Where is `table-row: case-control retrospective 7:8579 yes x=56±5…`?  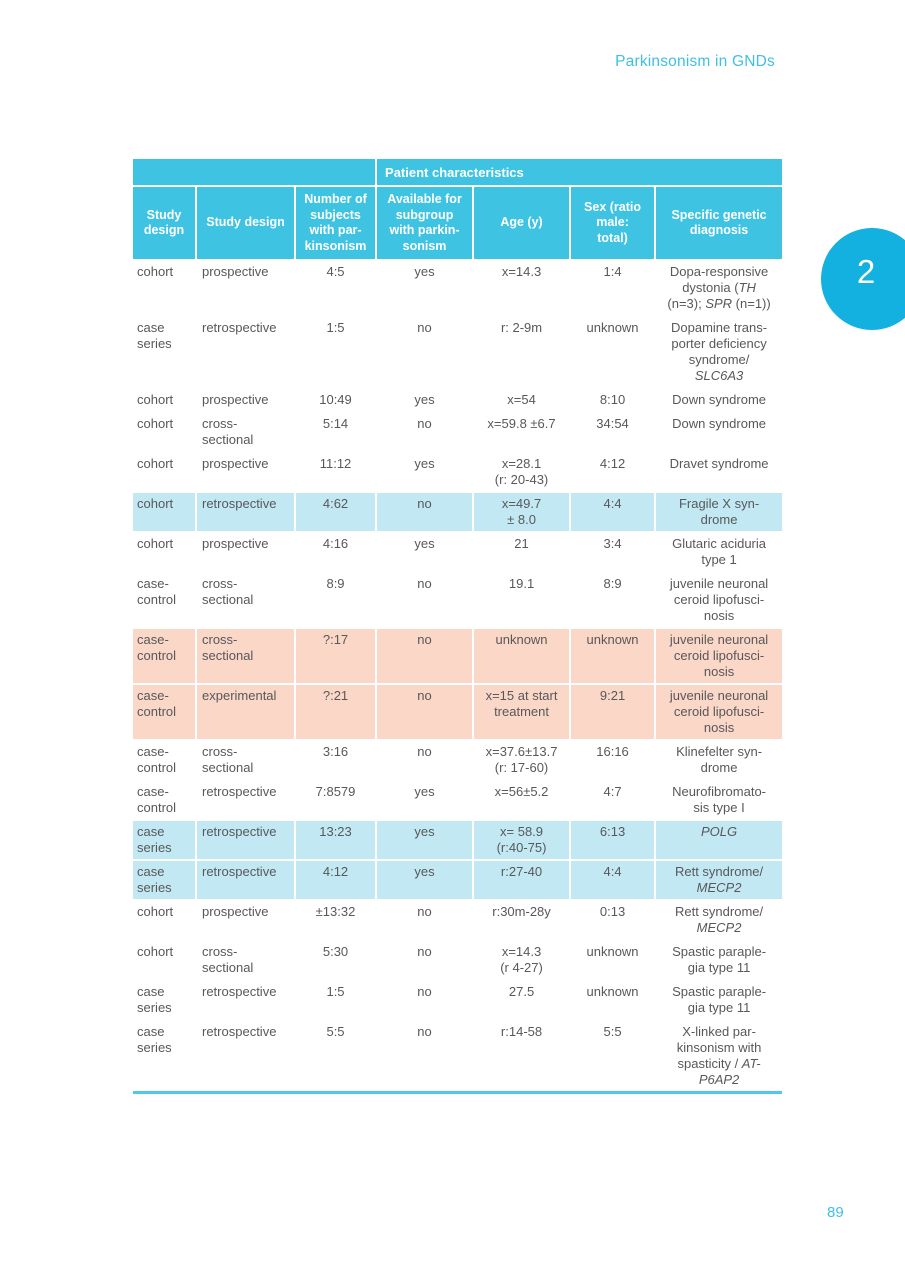 table-row: case-control retrospective 7:8579 yes x=56±5… is located at coordinates (458, 800).